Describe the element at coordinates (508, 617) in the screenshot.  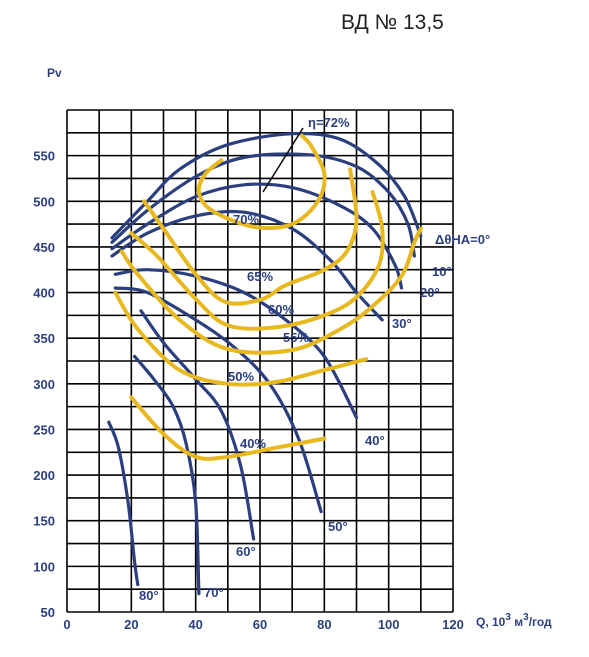
I see `x-axis-label-sup1: 3` at that location.